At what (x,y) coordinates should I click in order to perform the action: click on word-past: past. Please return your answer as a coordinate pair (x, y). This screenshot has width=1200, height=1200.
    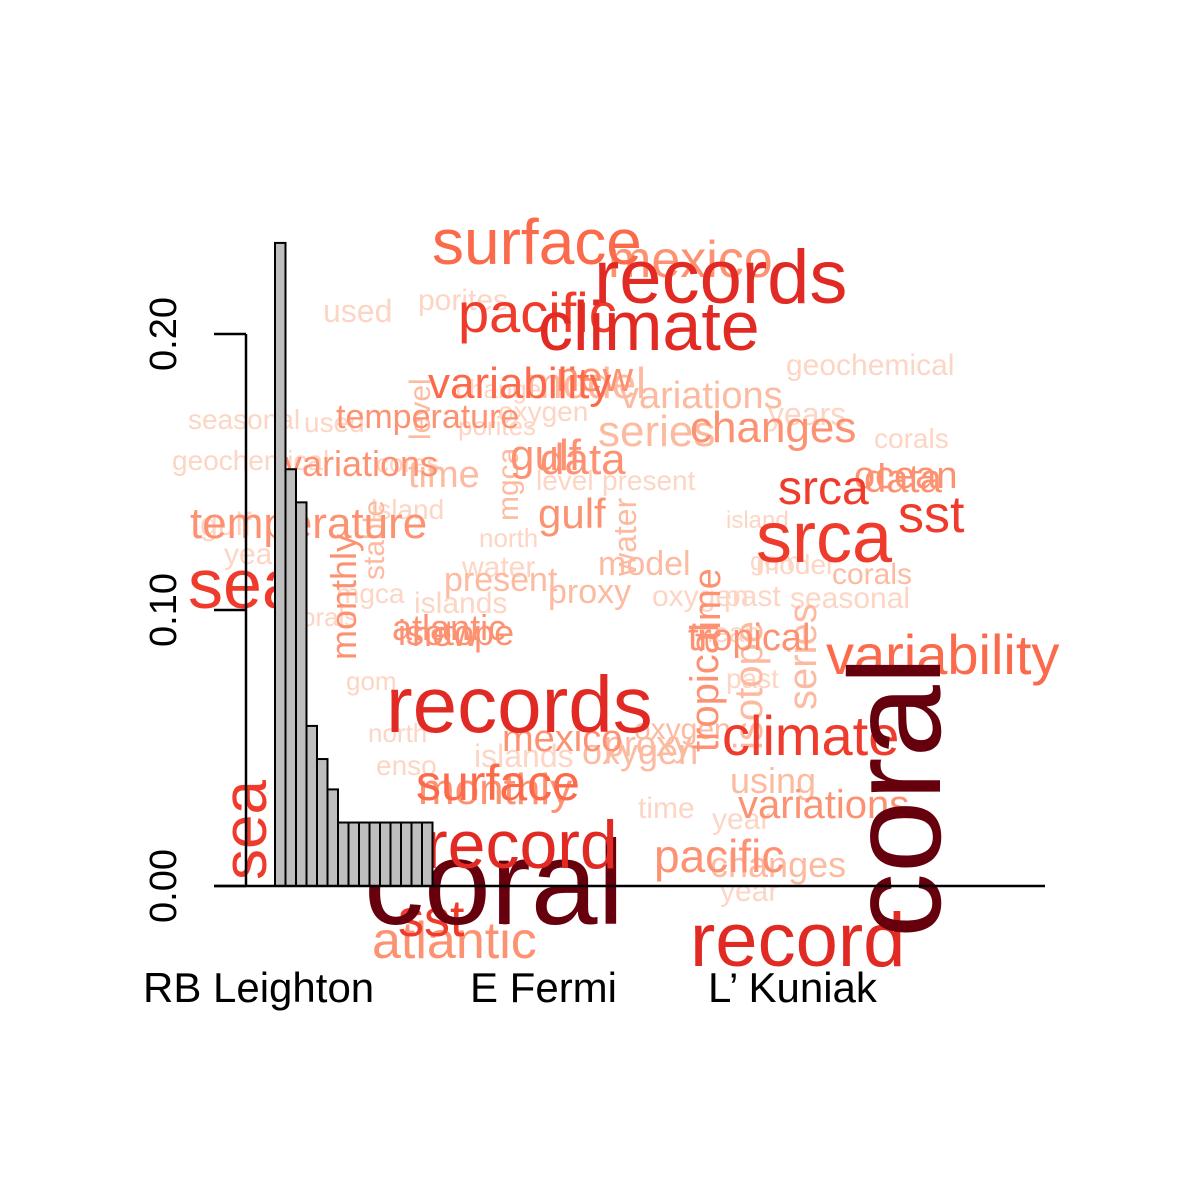
    Looking at the image, I should click on (752, 596).